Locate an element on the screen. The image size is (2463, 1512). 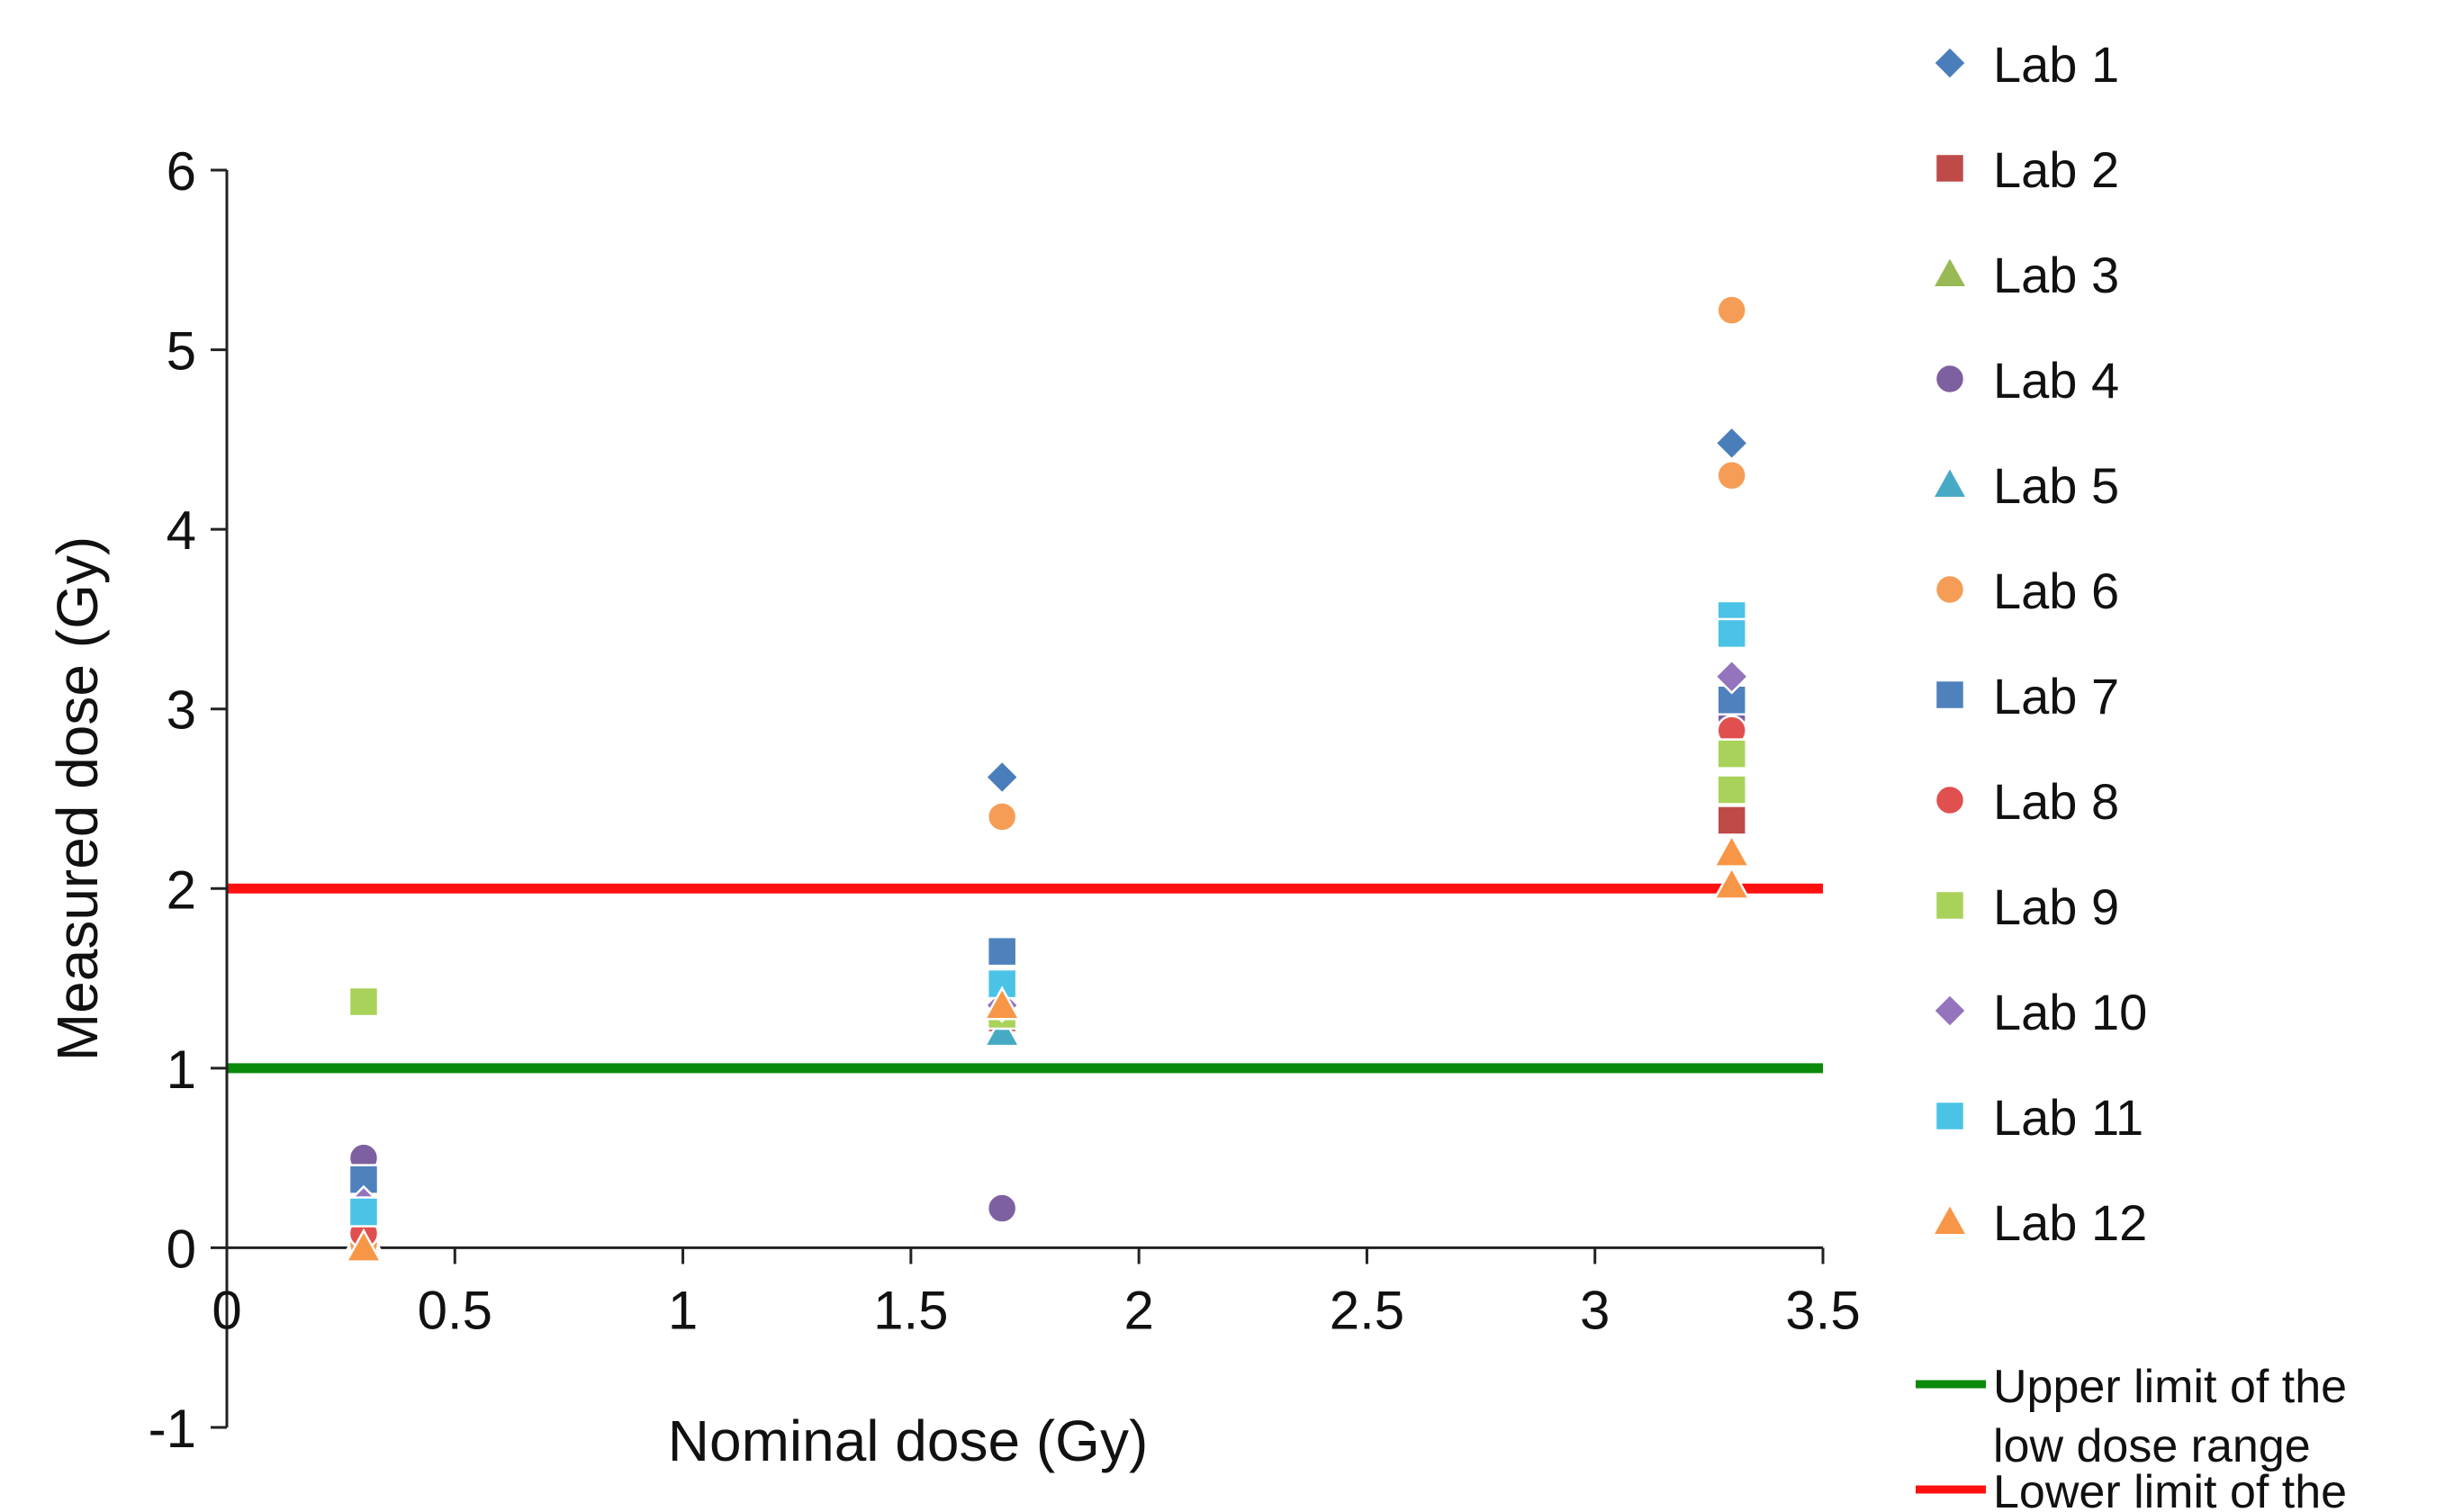
x-tick-label: 0 is located at coordinates (227, 1310).